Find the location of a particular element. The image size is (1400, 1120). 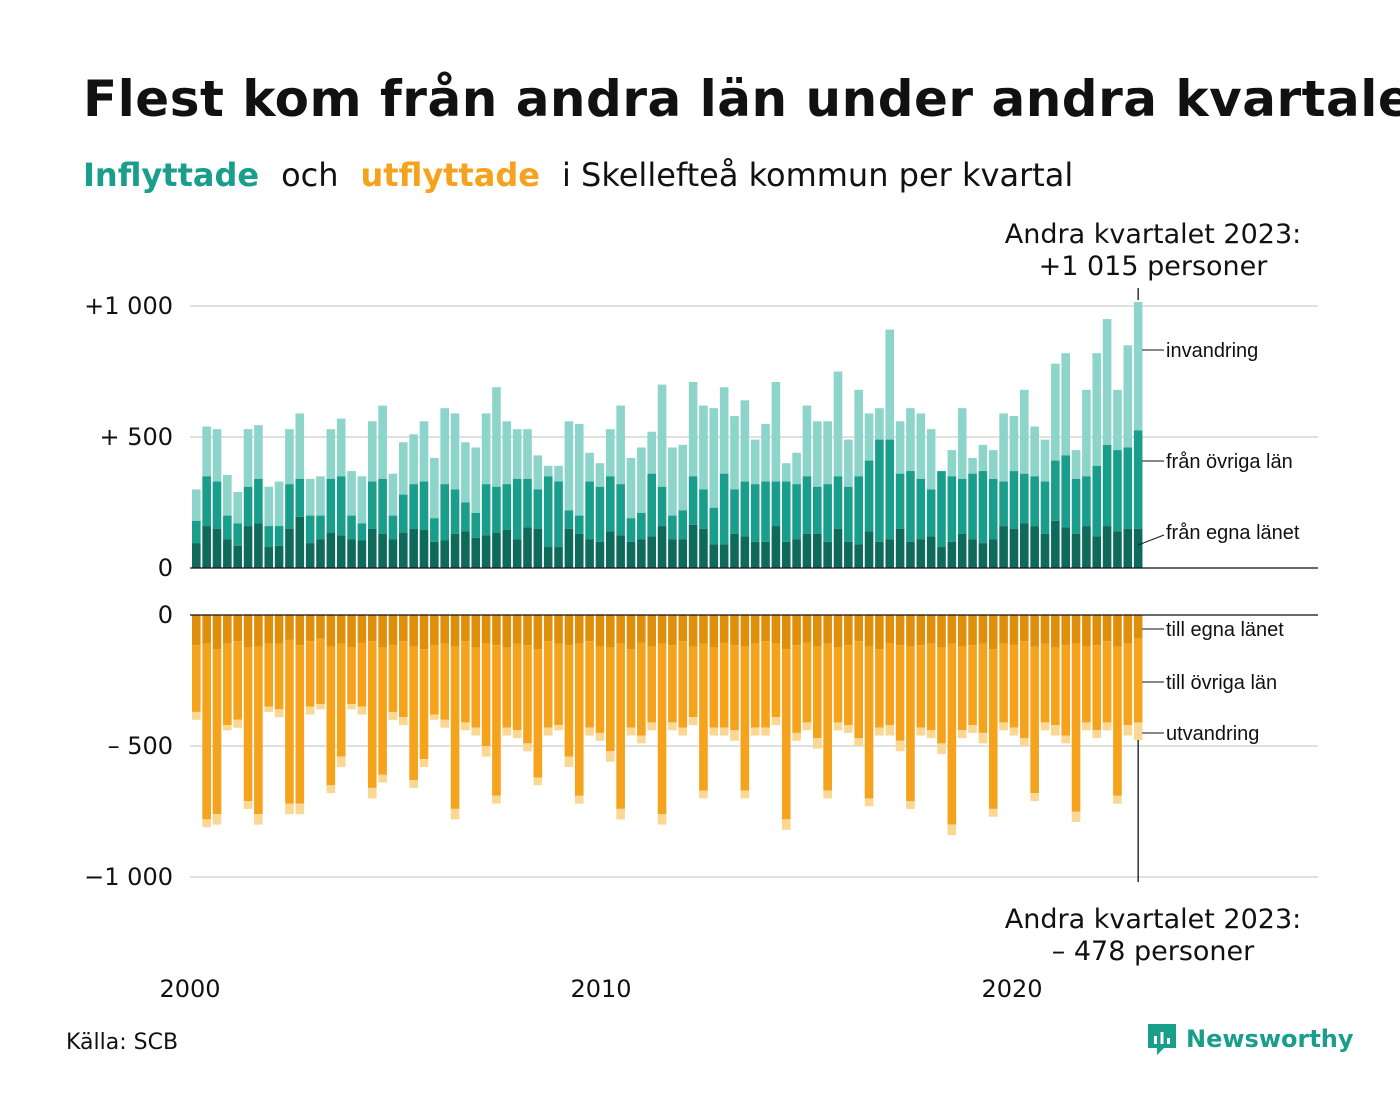

series-label-till-egna-lanet: till egna länet is located at coordinates (1225, 630).